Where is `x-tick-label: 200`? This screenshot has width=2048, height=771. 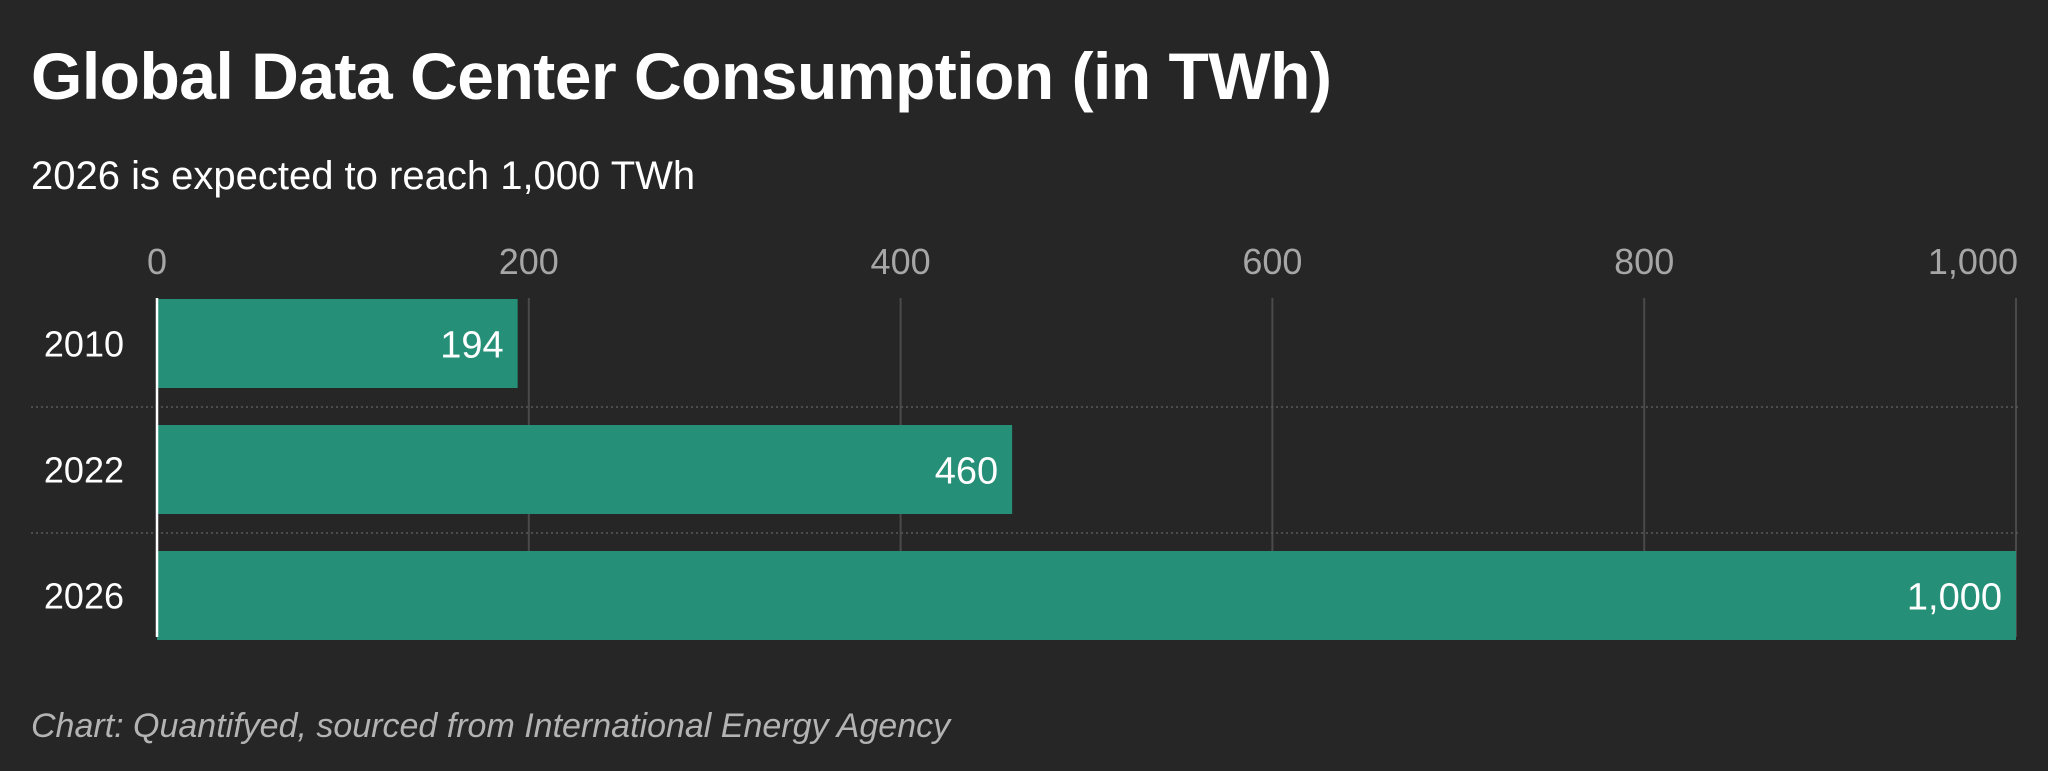 x-tick-label: 200 is located at coordinates (529, 261).